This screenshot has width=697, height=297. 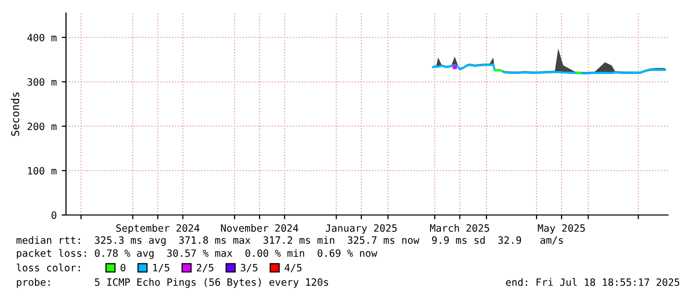 What do you see at coordinates (249, 268) in the screenshot?
I see `legend-label: 3/5` at bounding box center [249, 268].